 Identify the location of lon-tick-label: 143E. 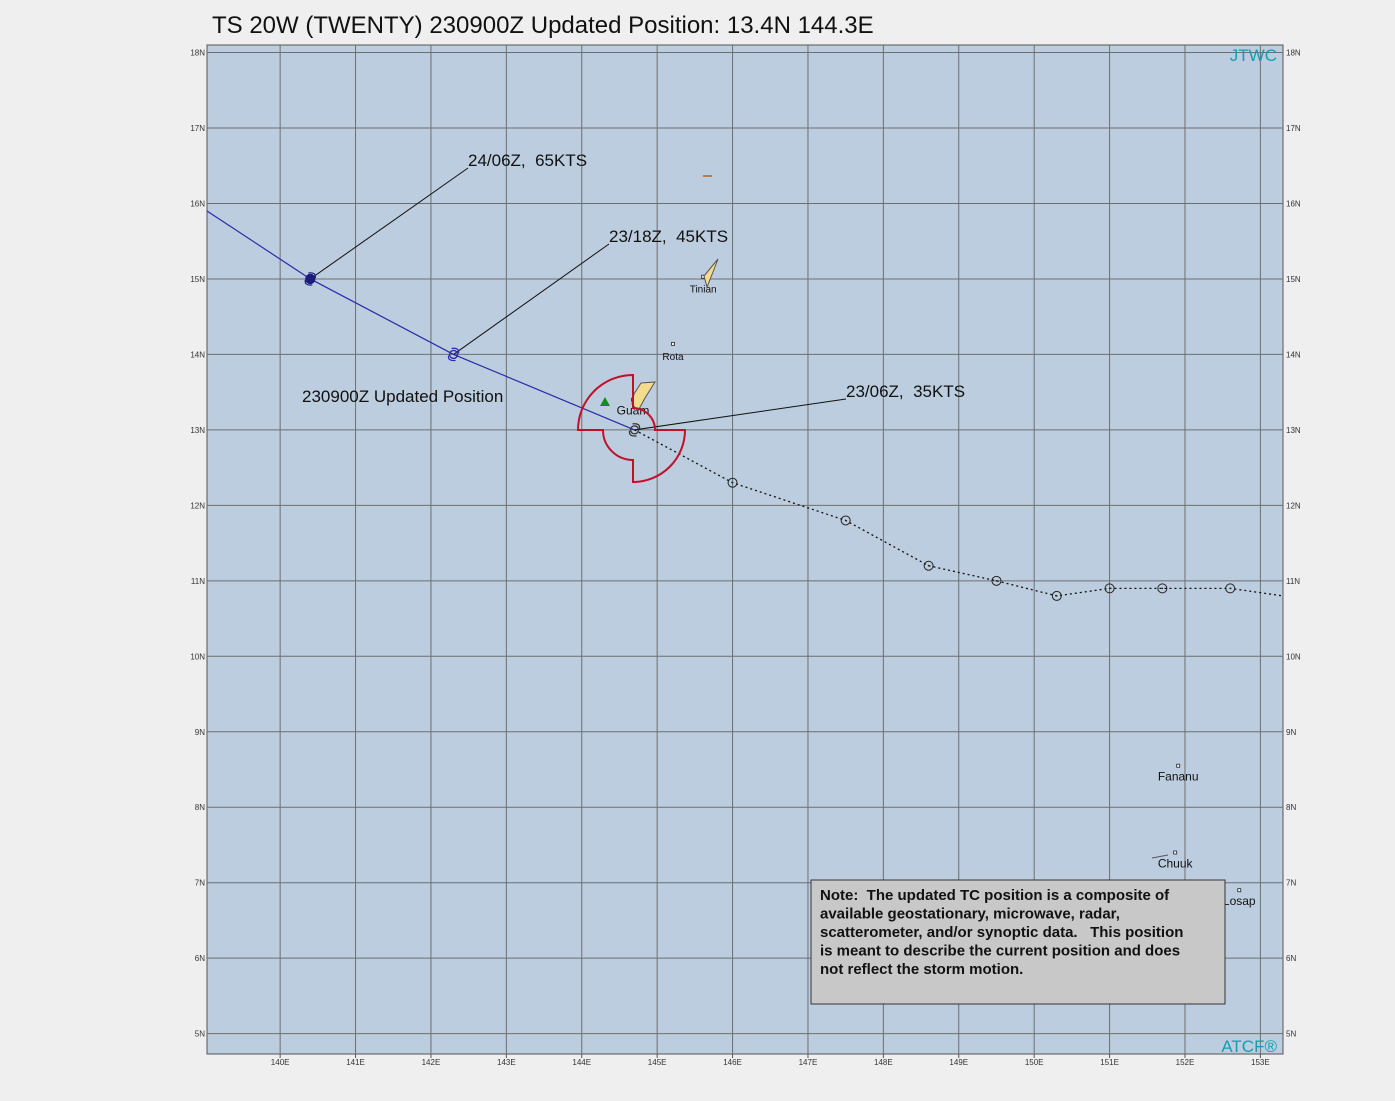
(506, 1062).